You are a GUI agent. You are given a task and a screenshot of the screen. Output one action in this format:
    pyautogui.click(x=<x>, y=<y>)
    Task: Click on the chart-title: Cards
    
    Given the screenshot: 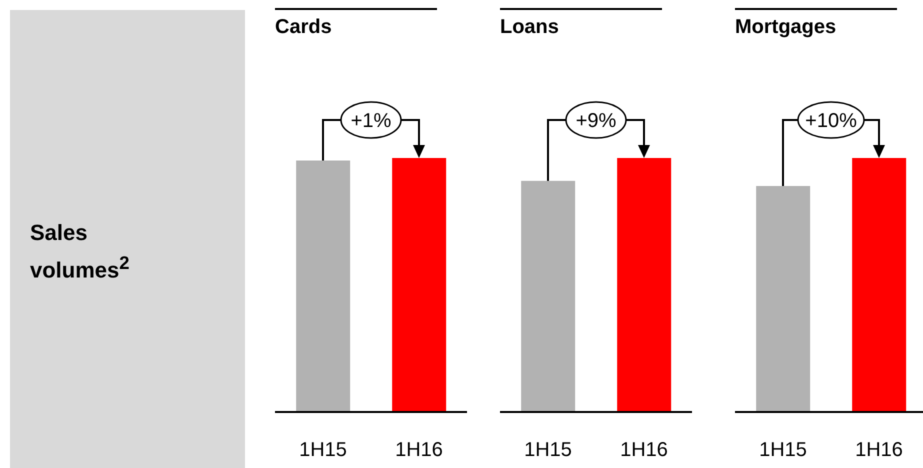 What is the action you would take?
    pyautogui.click(x=356, y=23)
    